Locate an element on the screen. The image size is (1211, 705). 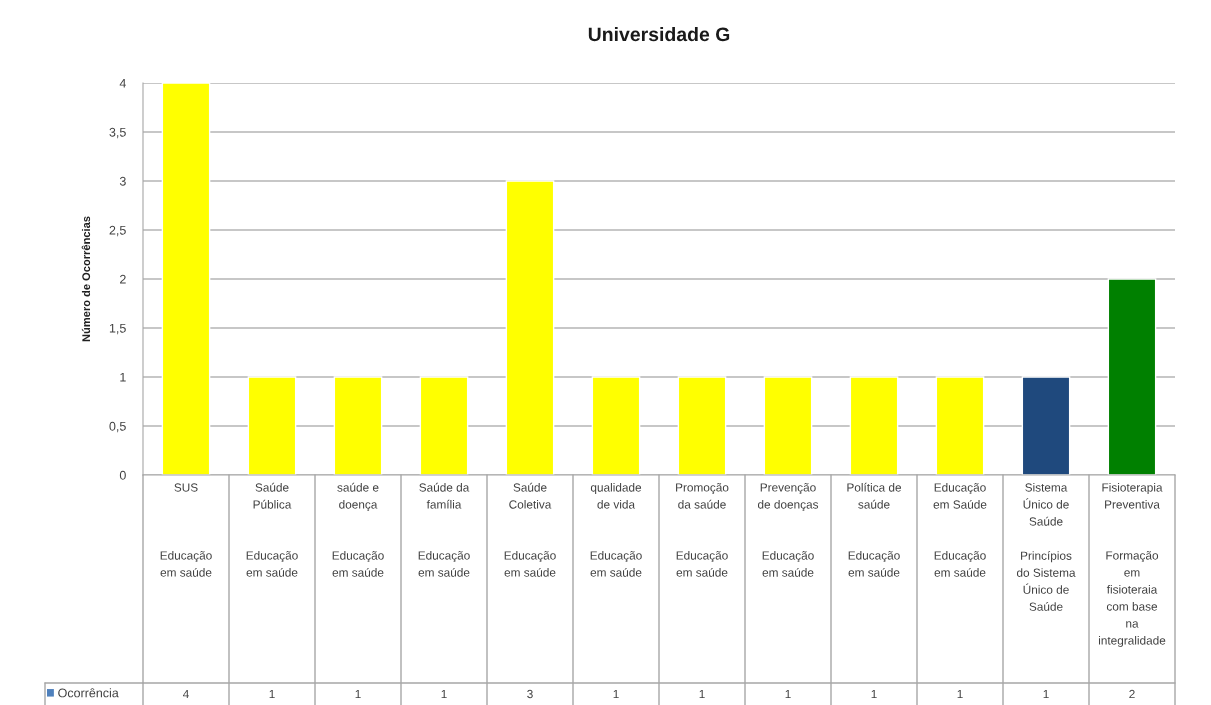
y-tick-label: 3 is located at coordinates (122, 181).